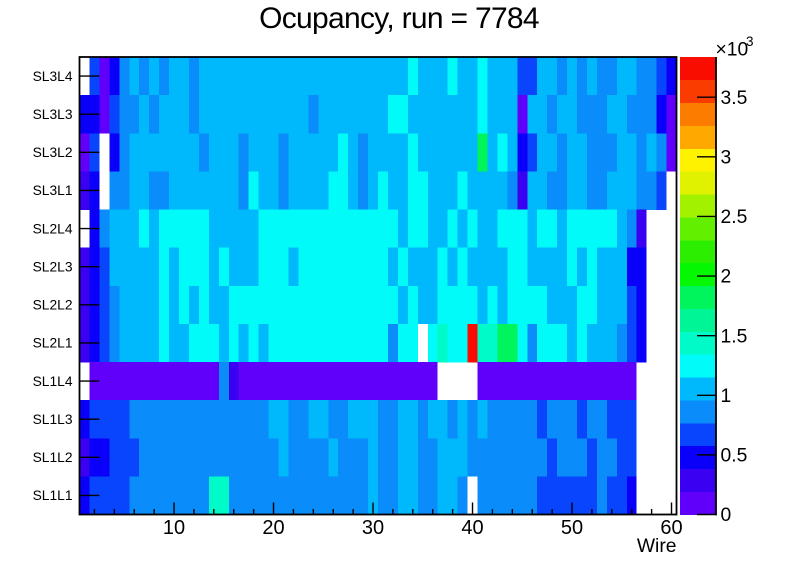 This screenshot has width=796, height=572. I want to click on svg-text: SL2L1, so click(53, 343).